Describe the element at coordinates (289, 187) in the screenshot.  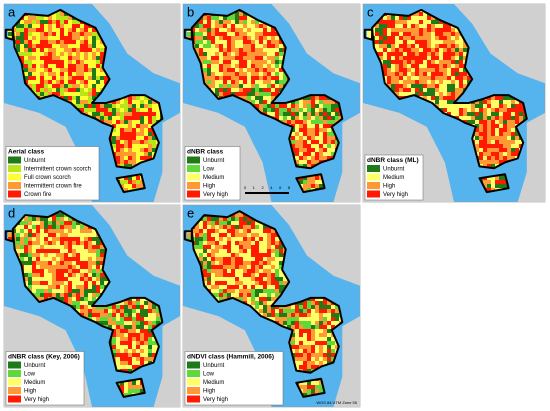
I see `scale-label: 8` at that location.